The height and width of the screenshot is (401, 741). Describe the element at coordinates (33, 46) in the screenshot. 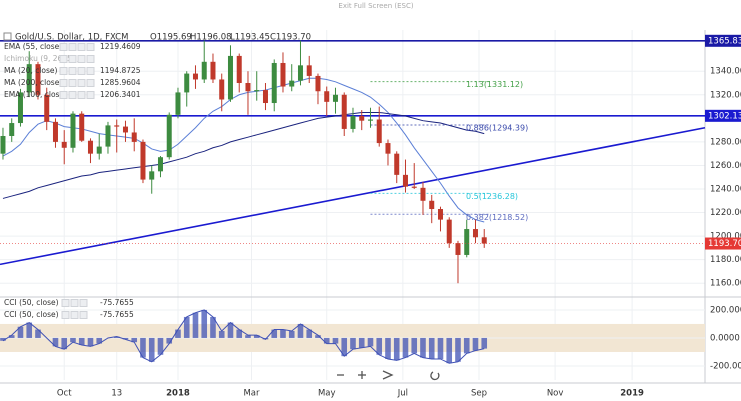

I see `indicator-name: EMA (55, close)` at that location.